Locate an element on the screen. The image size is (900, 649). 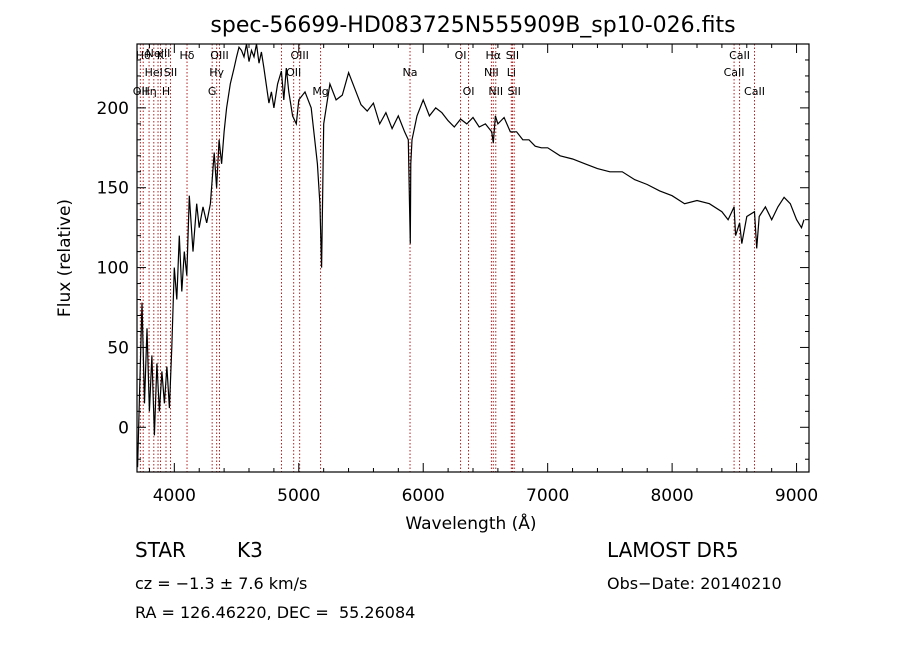
x-axis-label: Wavelength (Å) is located at coordinates (470, 523).